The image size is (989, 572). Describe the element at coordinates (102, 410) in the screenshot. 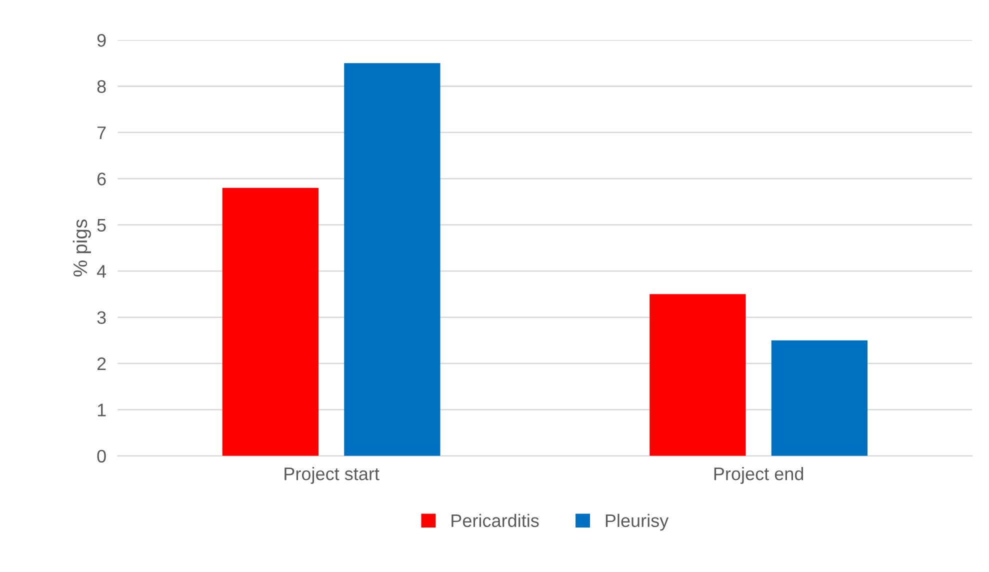

I see `y-tick-label: 1` at that location.